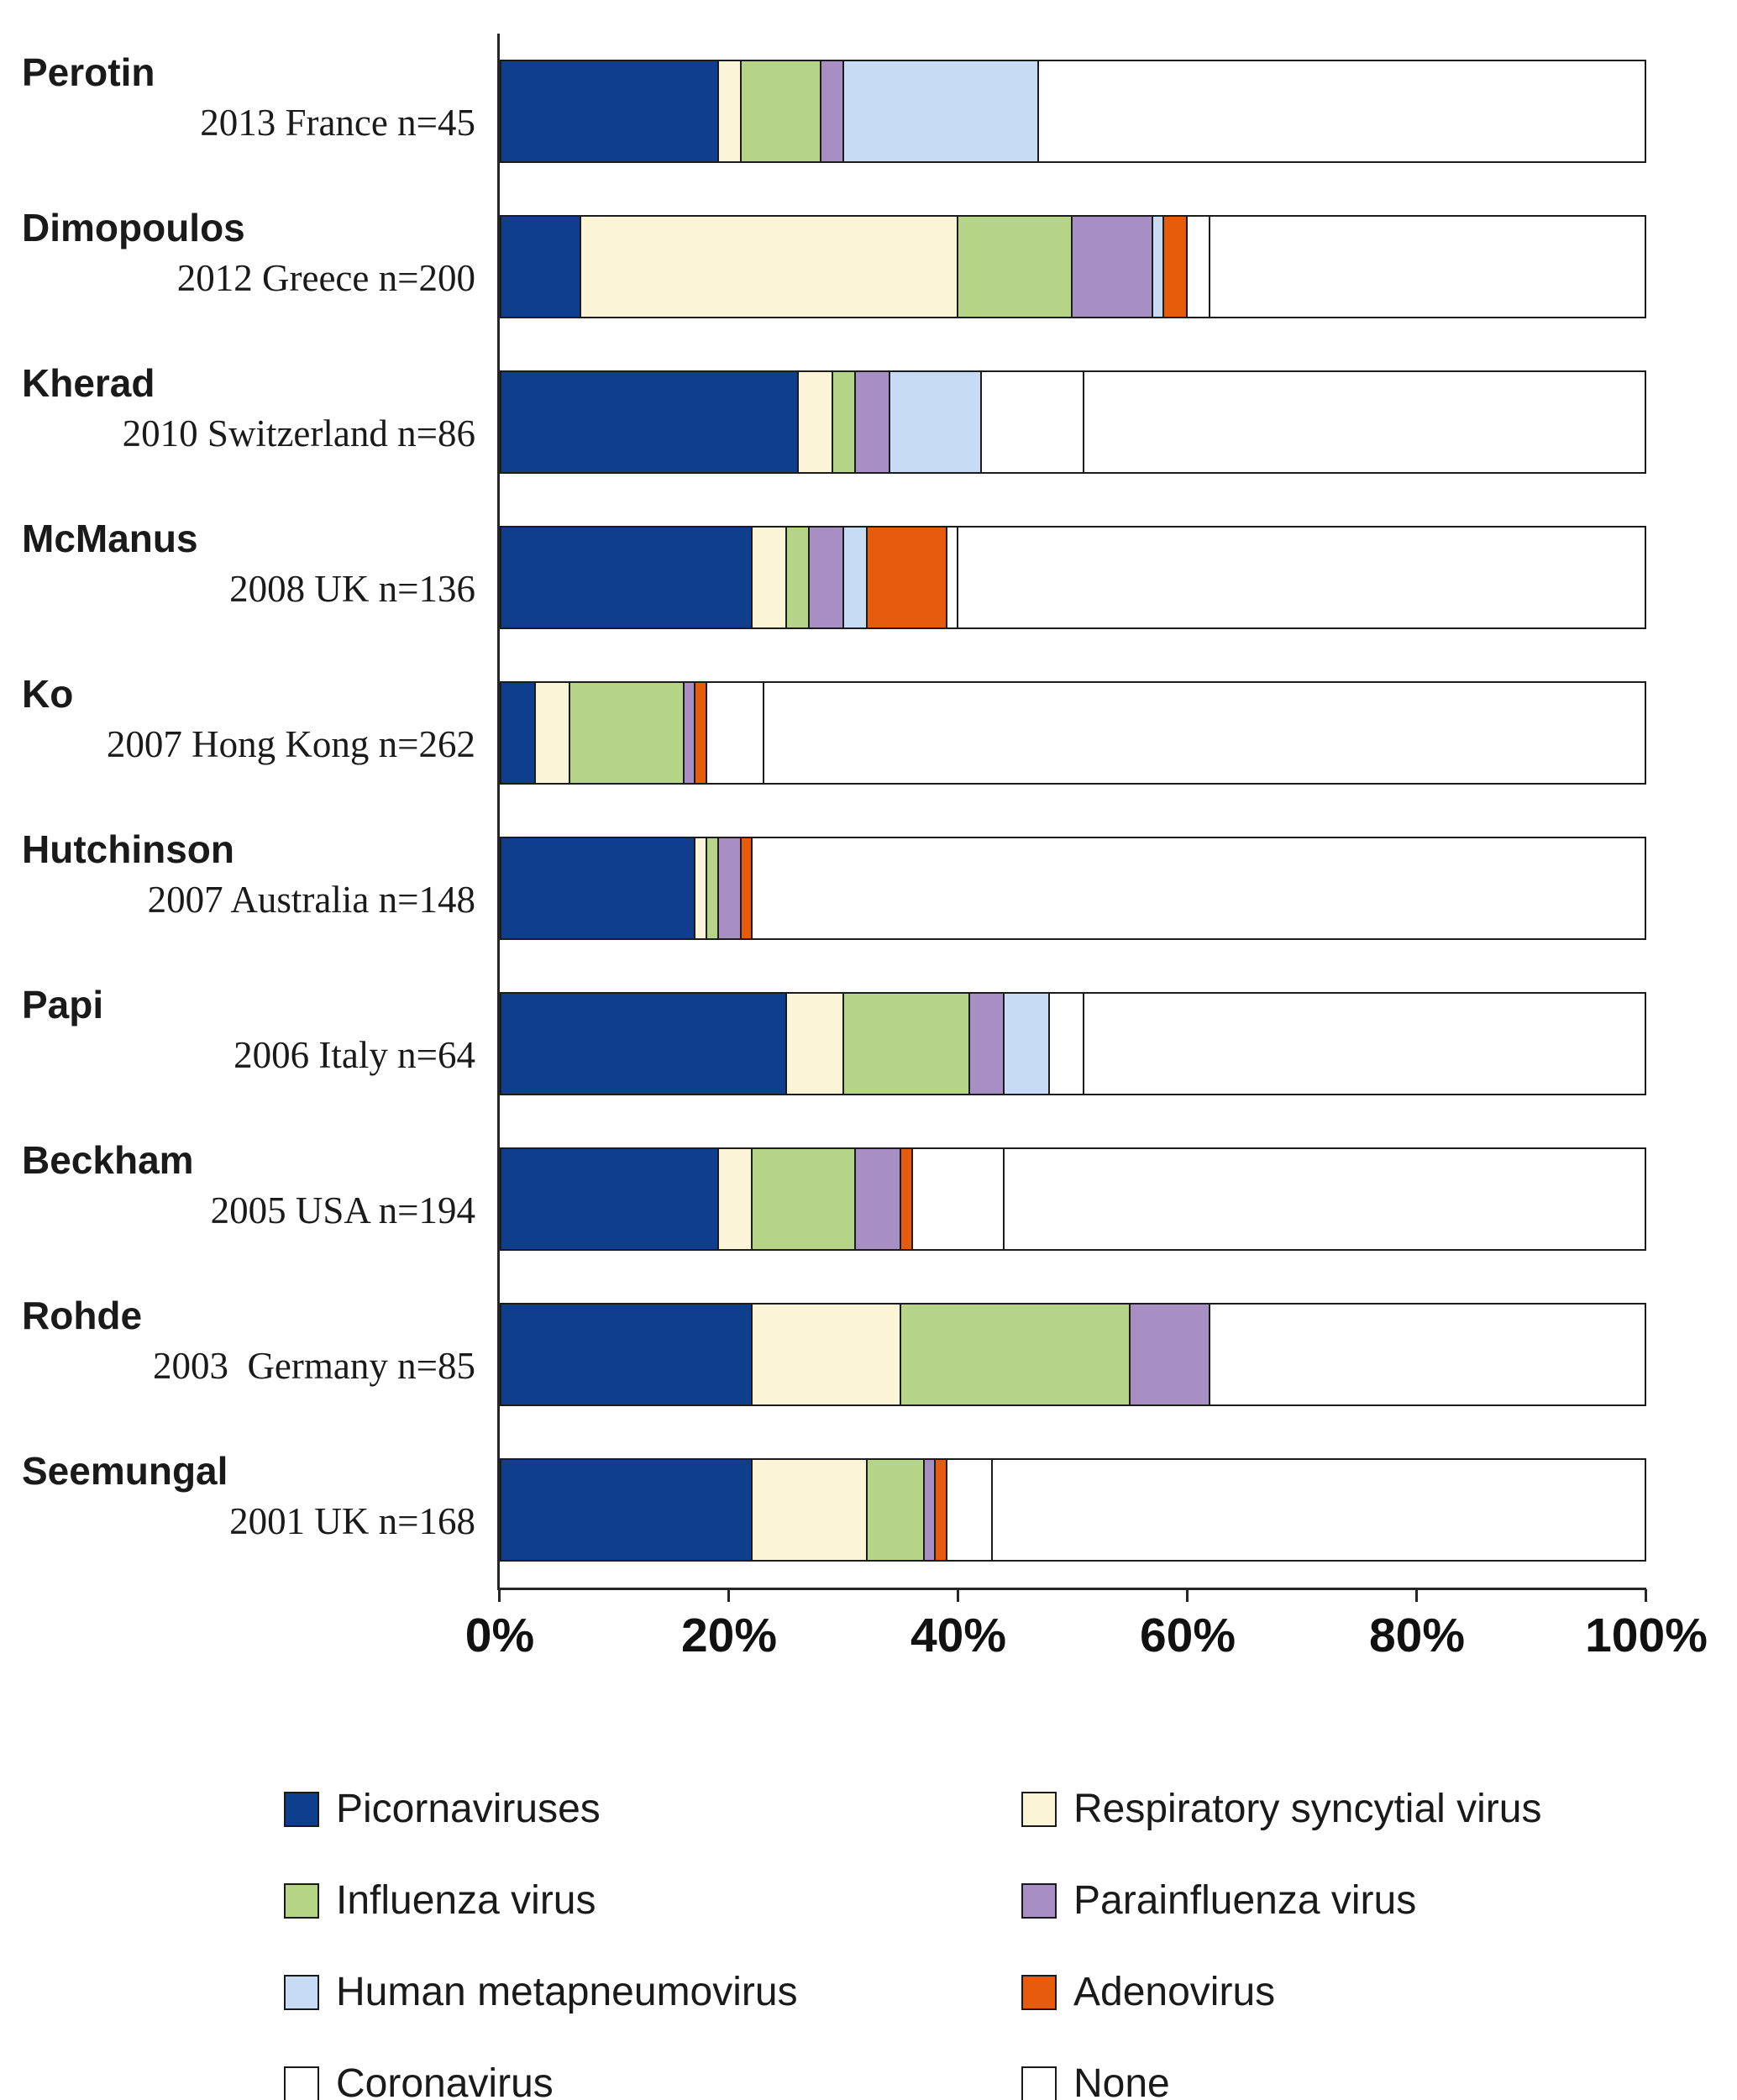  What do you see at coordinates (110, 539) in the screenshot?
I see `study-name: McManus` at bounding box center [110, 539].